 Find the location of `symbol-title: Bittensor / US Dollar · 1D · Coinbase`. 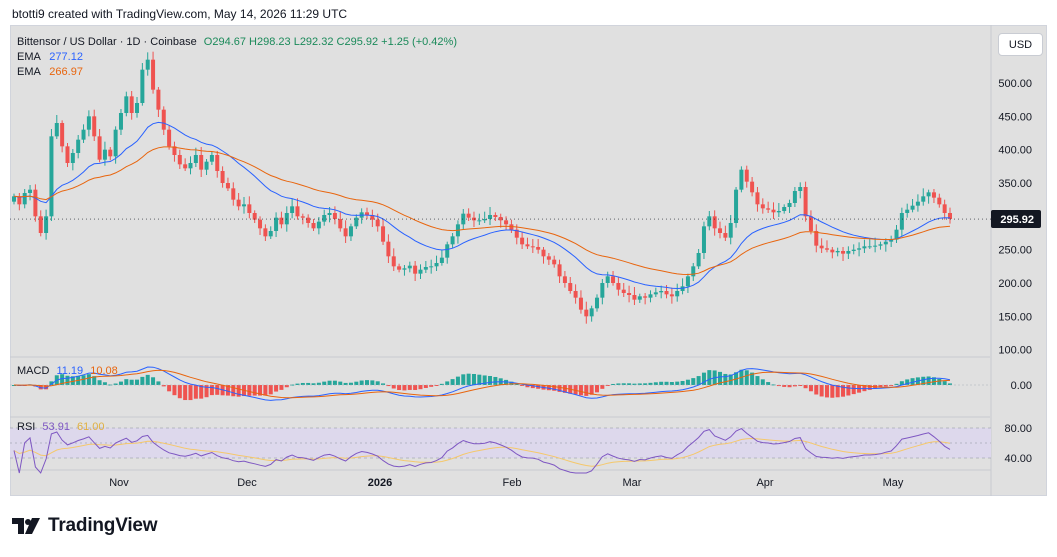

symbol-title: Bittensor / US Dollar · 1D · Coinbase is located at coordinates (107, 42).